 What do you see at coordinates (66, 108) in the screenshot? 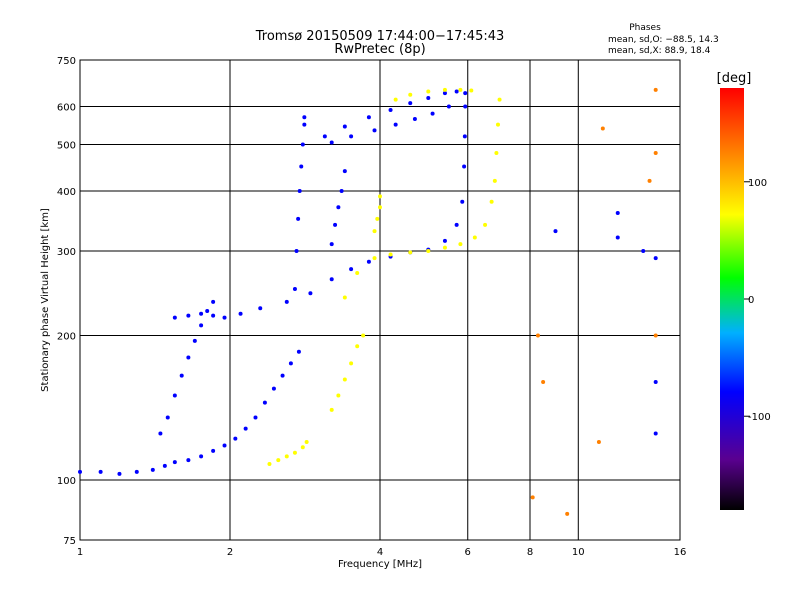
I see `y-tick-label: 600` at bounding box center [66, 108].